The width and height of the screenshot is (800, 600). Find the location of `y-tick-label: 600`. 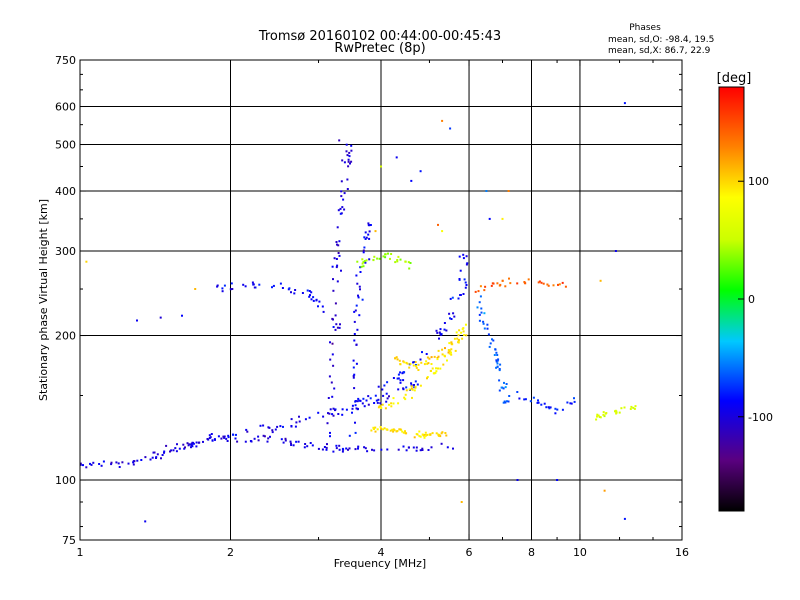

y-tick-label: 600 is located at coordinates (65, 107).